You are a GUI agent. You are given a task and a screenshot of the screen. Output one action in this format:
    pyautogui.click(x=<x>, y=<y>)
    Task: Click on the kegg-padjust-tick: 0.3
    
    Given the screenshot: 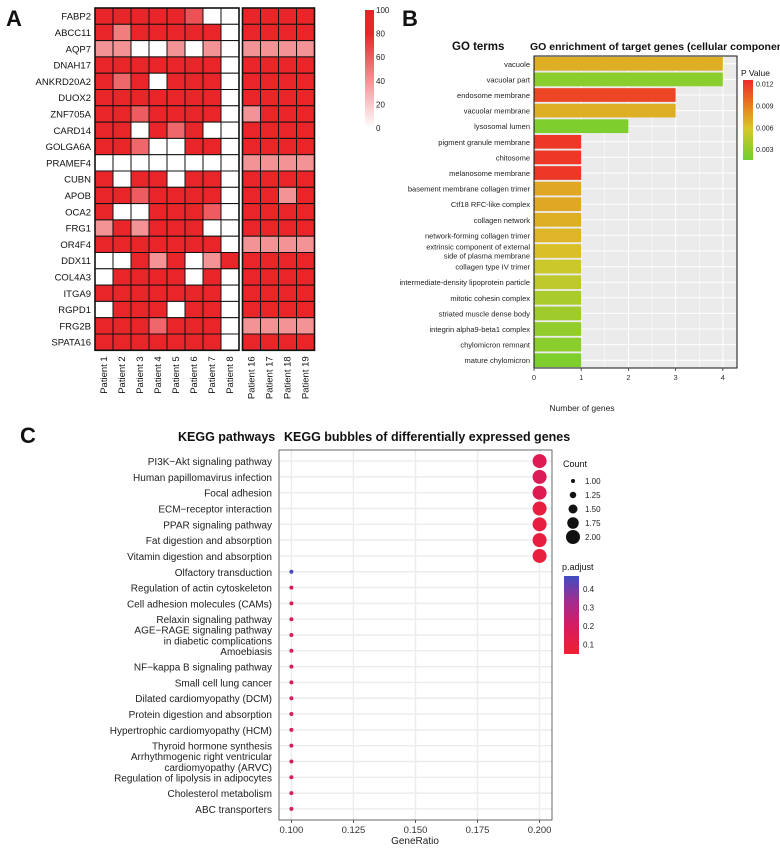 What is the action you would take?
    pyautogui.click(x=589, y=608)
    